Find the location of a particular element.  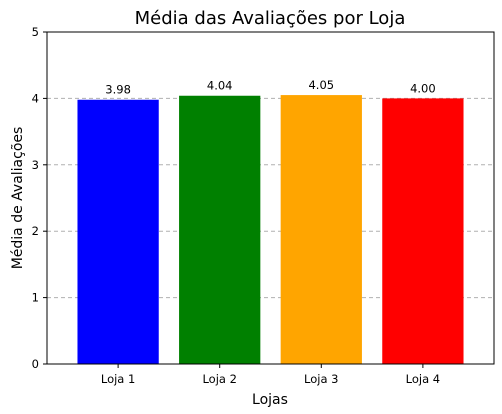

data-label: 3.98 is located at coordinates (118, 90).